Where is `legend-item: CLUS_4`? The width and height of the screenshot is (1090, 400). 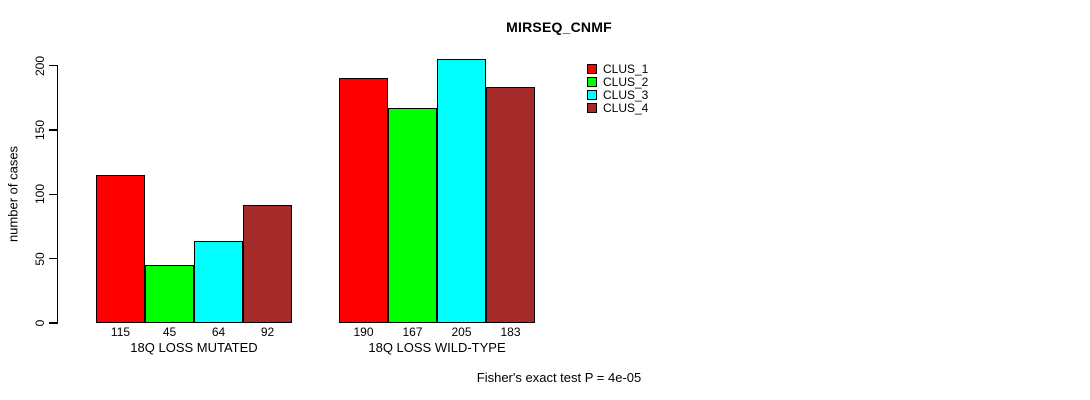
legend-item: CLUS_4 is located at coordinates (617, 108).